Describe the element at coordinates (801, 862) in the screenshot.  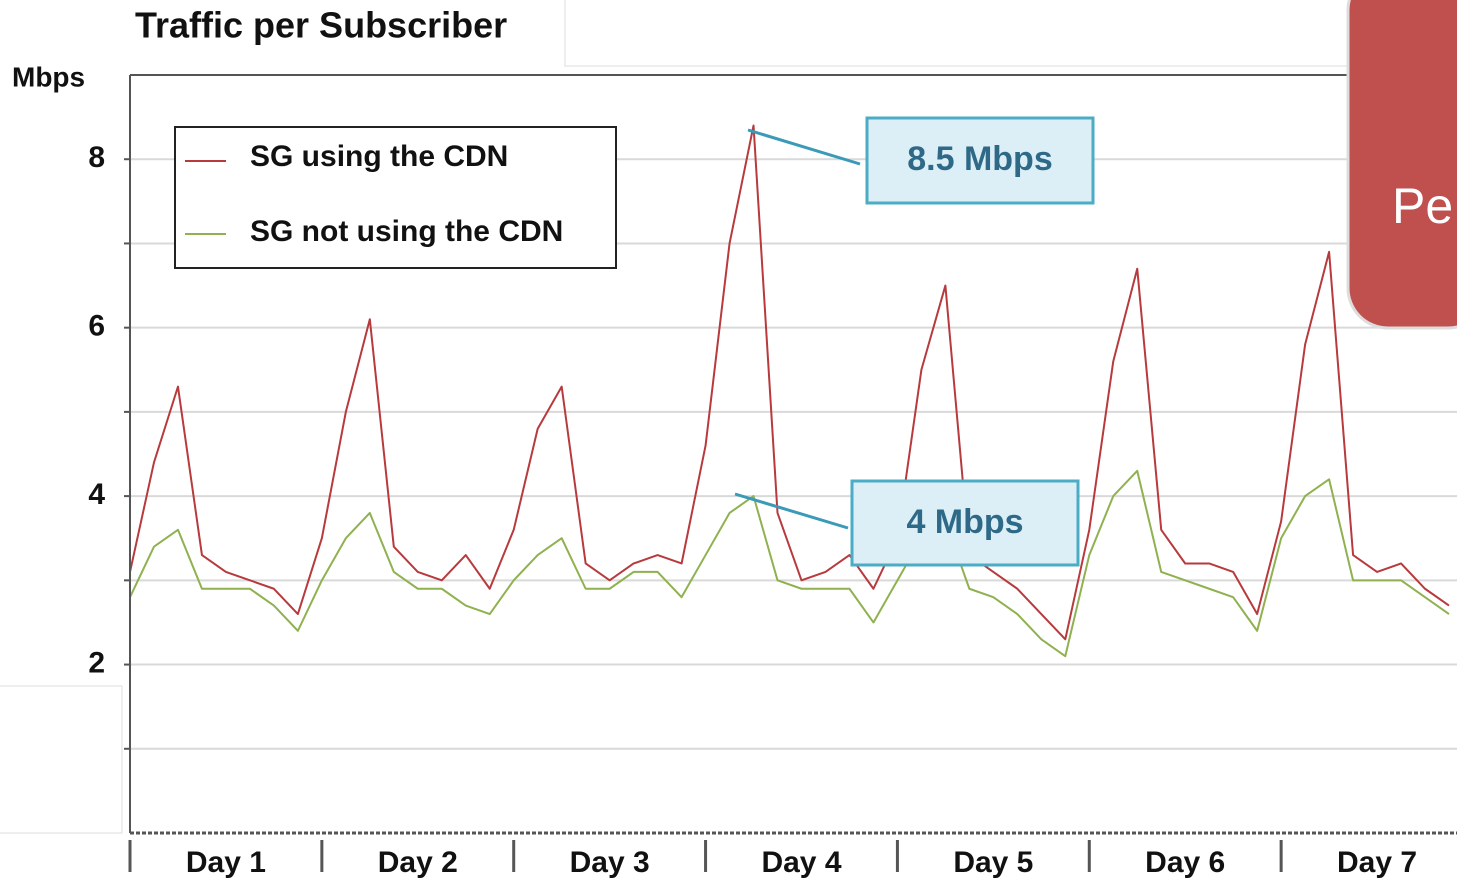
I see `x-tick-label: Day 4` at that location.